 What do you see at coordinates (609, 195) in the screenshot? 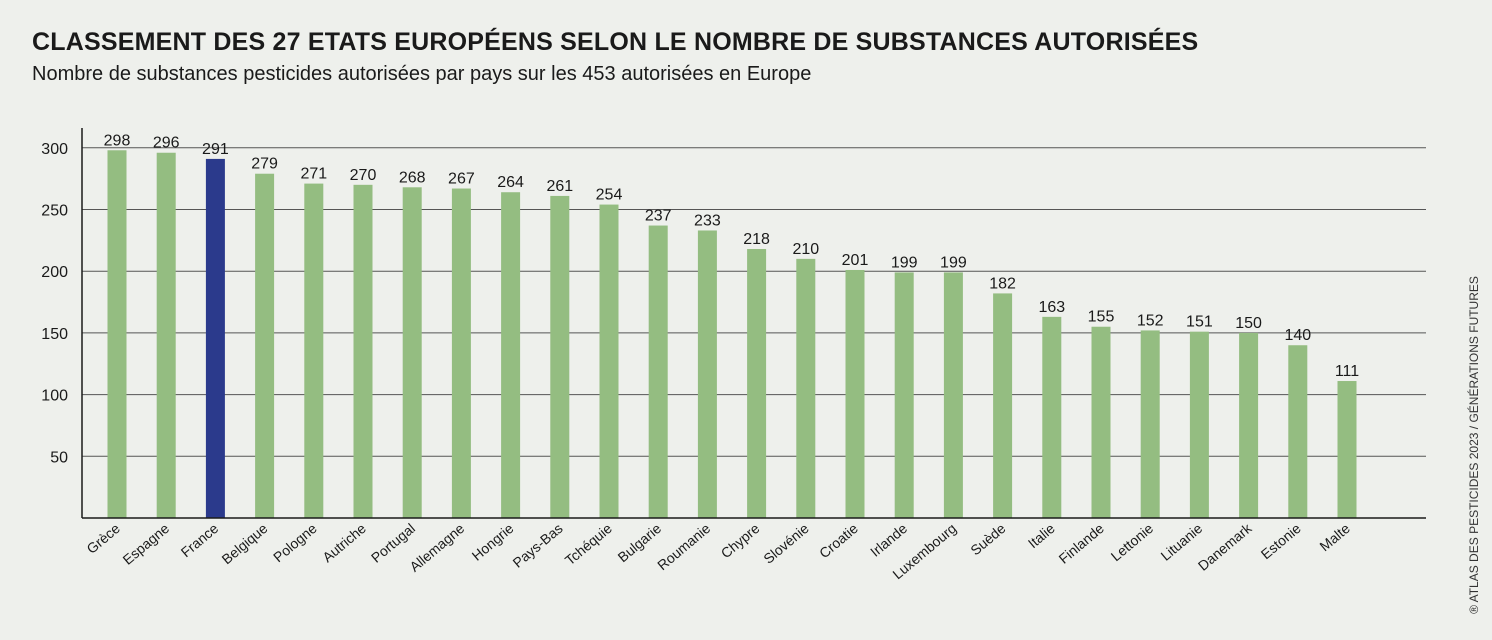
I see `value-label: 254` at bounding box center [609, 195].